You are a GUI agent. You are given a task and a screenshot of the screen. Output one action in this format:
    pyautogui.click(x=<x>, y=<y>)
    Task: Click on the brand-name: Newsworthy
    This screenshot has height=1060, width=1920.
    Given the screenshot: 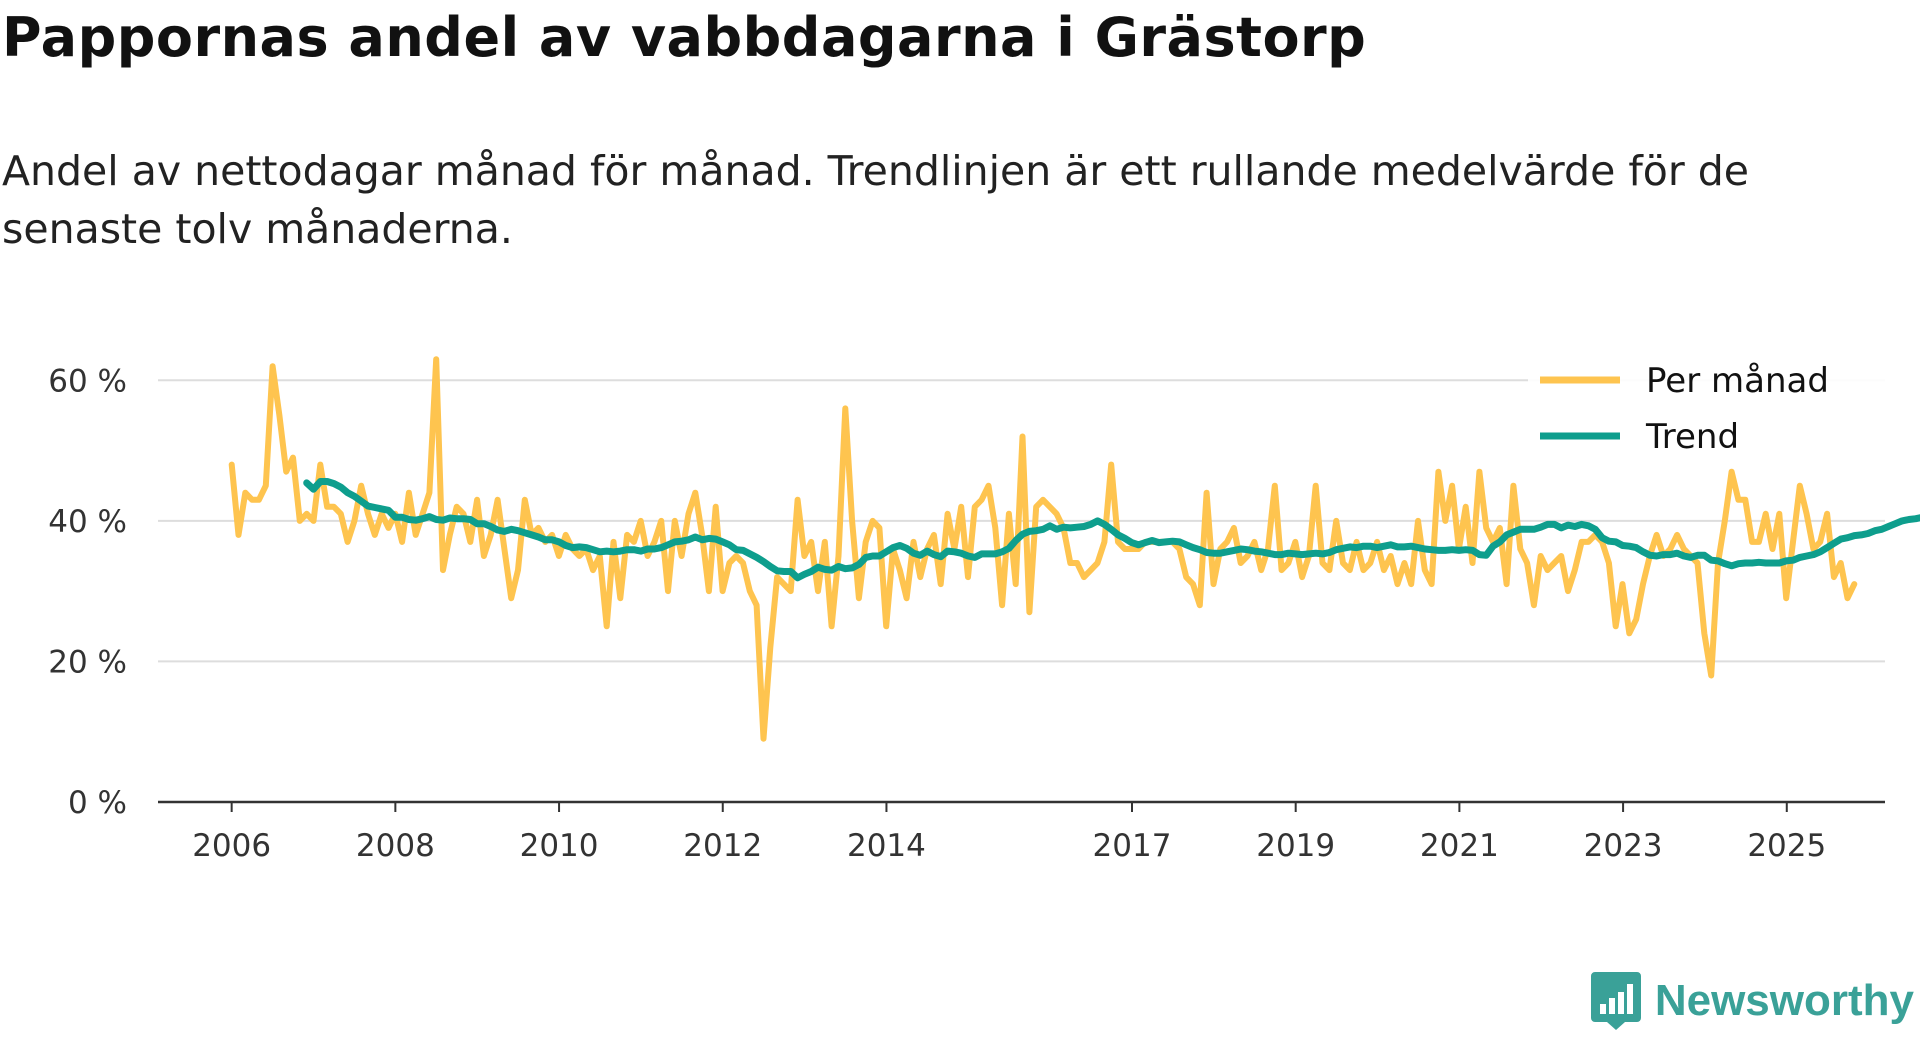 What is the action you would take?
    pyautogui.click(x=1784, y=1000)
    